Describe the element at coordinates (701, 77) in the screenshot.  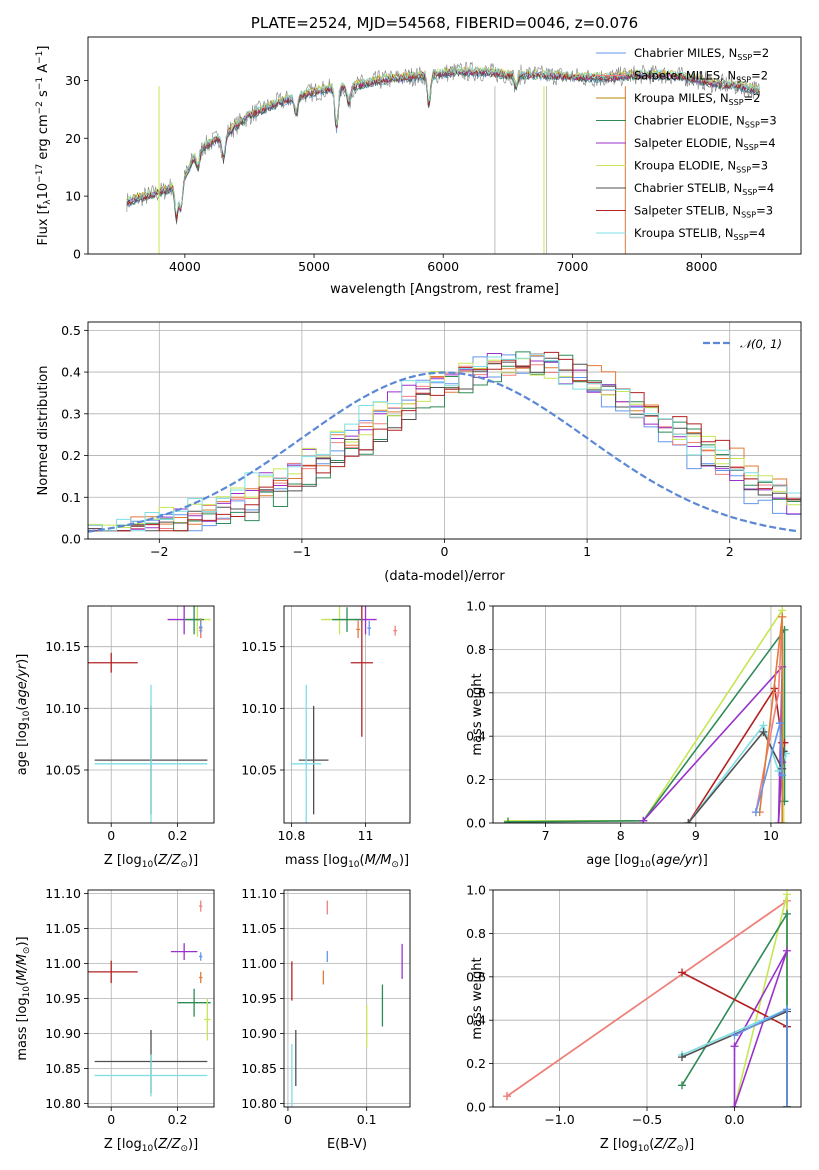
I see `legend-entry: Salpeter MILES, NSSP=2` at that location.